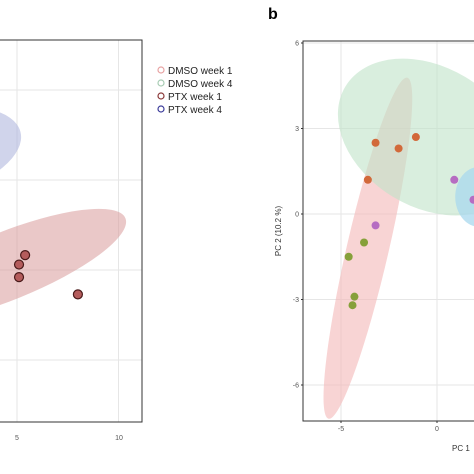 The width and height of the screenshot is (474, 474). Describe the element at coordinates (297, 44) in the screenshot. I see `panel-b-y-tick-0: 6` at that location.